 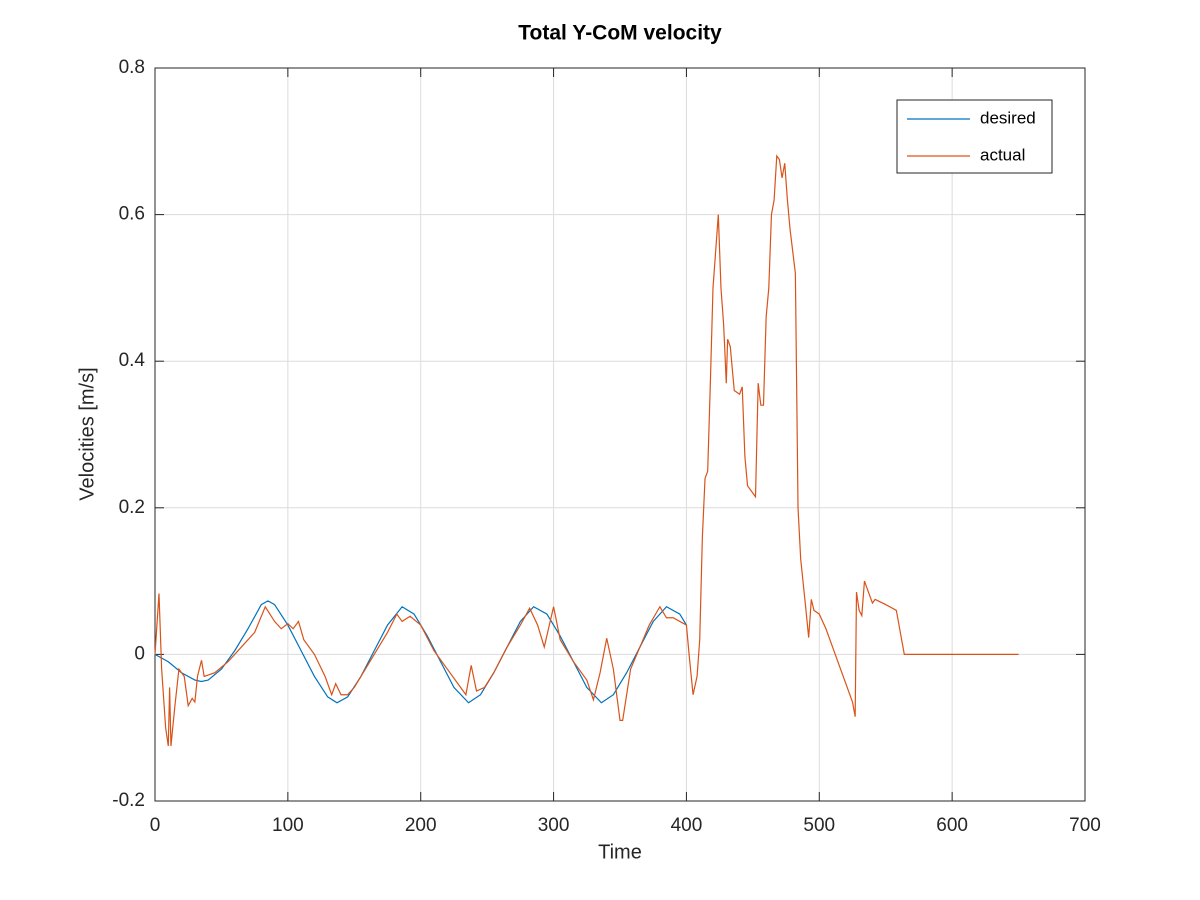 What do you see at coordinates (155, 825) in the screenshot?
I see `x-tick-label: 0` at bounding box center [155, 825].